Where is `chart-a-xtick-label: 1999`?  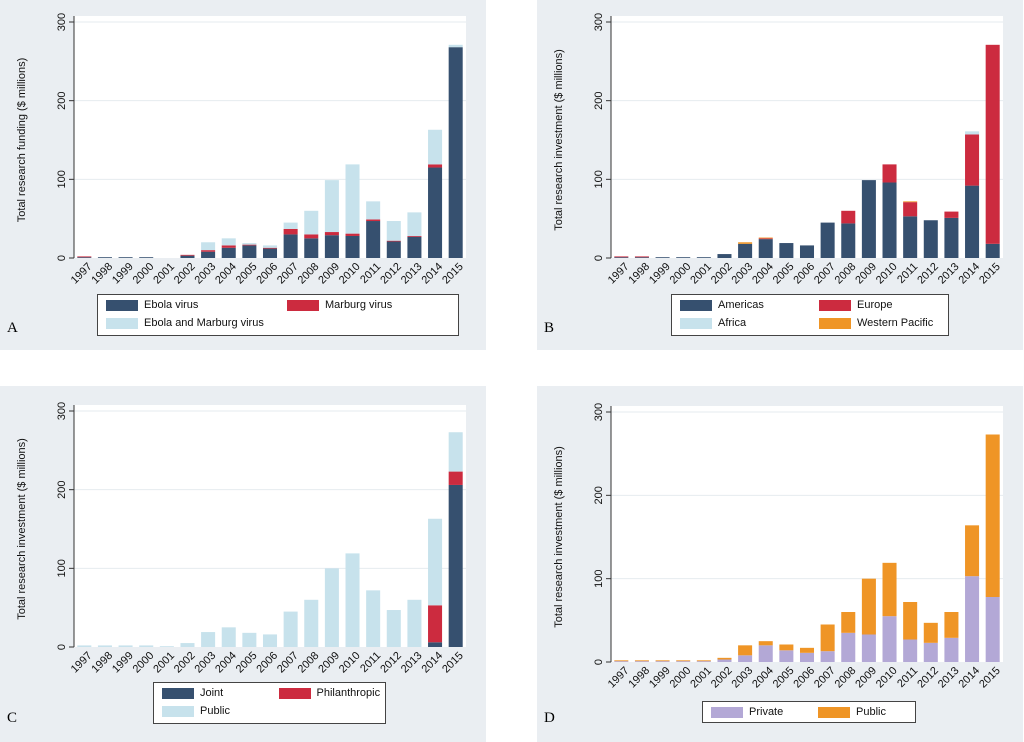
chart-a-xtick-label: 1999 is located at coordinates (123, 274).